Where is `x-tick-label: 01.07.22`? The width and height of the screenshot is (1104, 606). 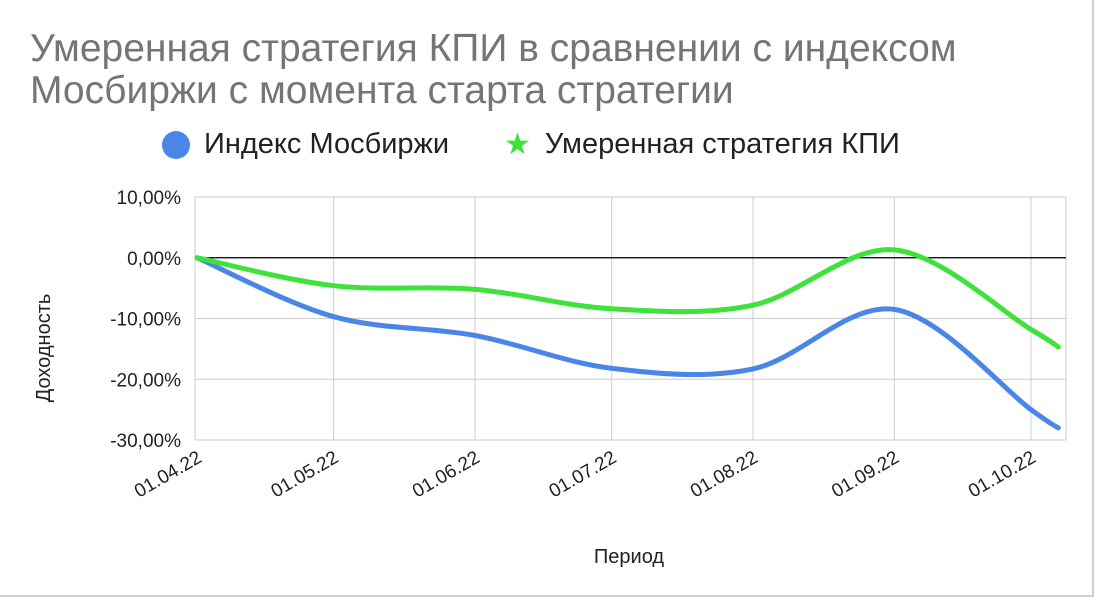 x-tick-label: 01.07.22 is located at coordinates (583, 474).